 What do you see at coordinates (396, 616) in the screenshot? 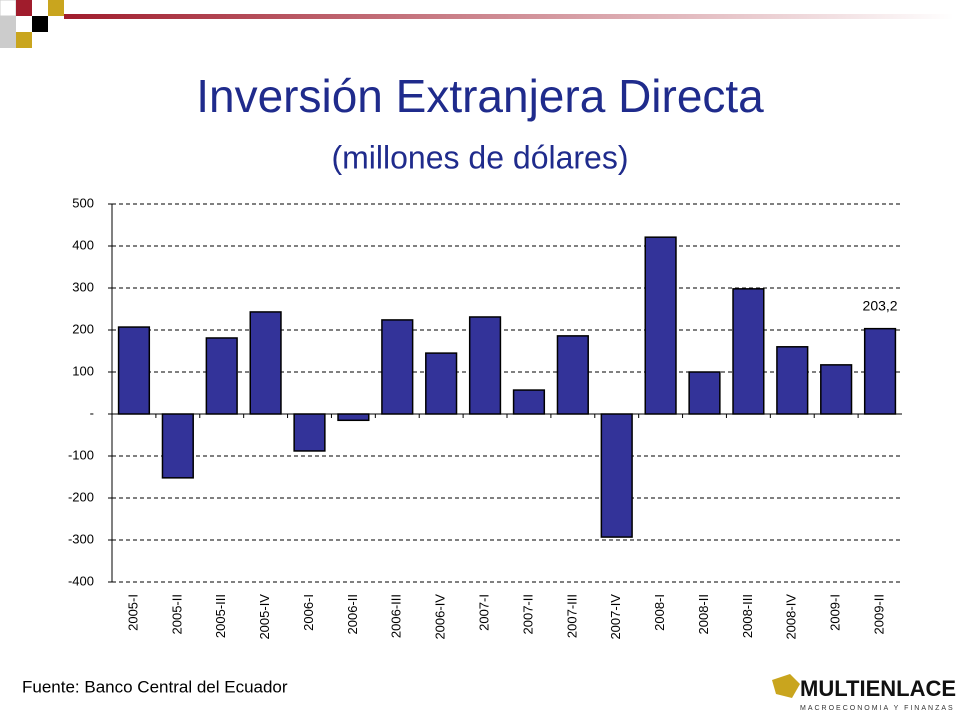
I see `x-tick-label: 2006-III` at bounding box center [396, 616].